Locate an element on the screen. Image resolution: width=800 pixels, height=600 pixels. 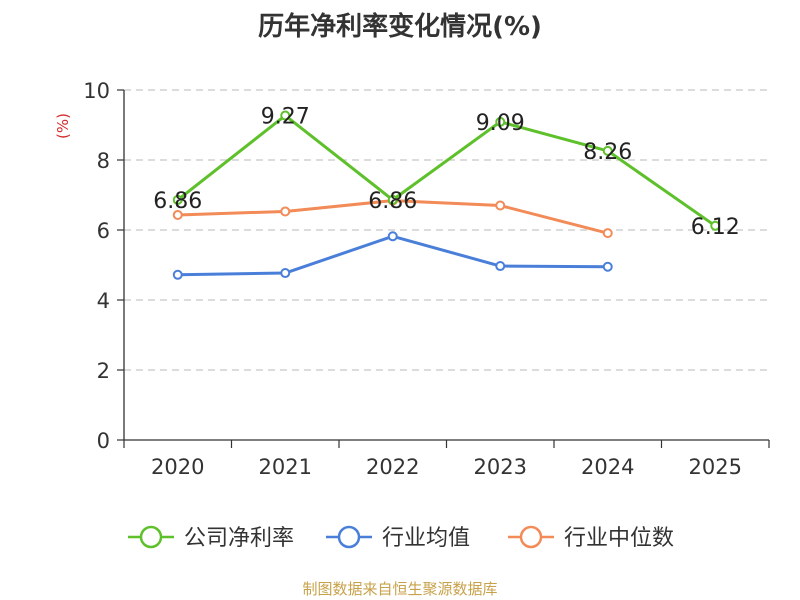
legend: 公司净利率 行业均值 行业中位数 is located at coordinates (401, 538).